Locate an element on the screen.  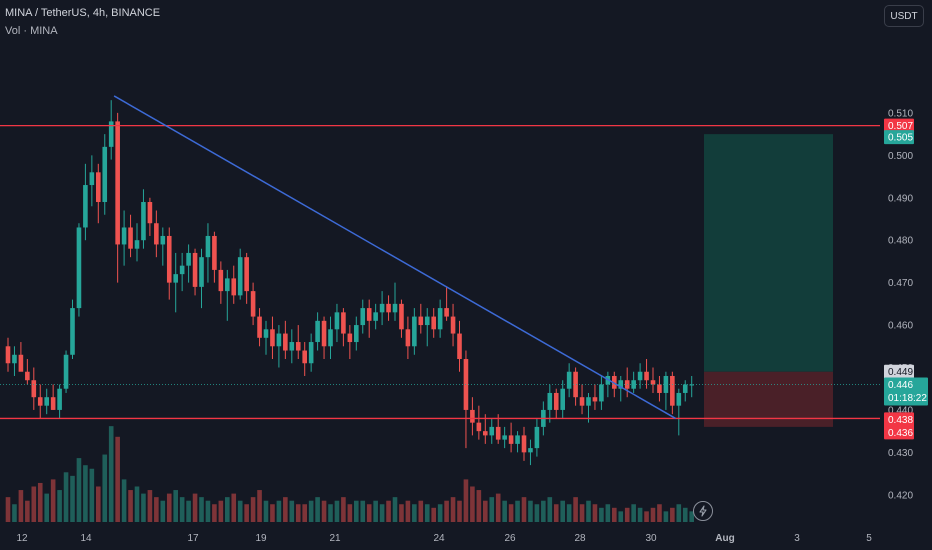
lightning-icon is located at coordinates (703, 511).